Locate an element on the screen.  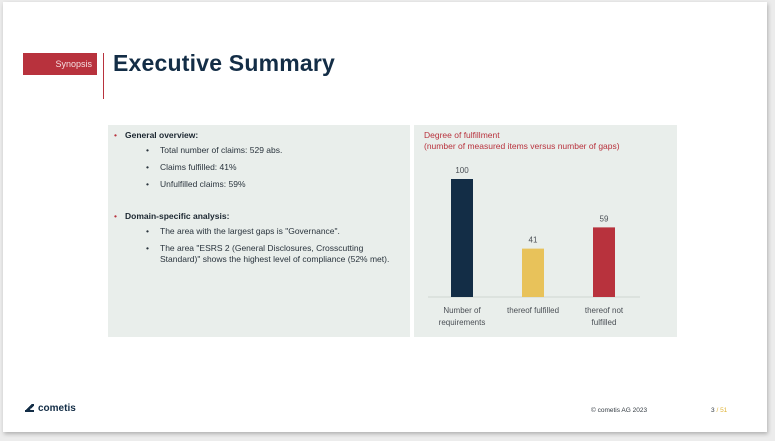
category-label: thereof not fulfilled is located at coordinates (604, 316).